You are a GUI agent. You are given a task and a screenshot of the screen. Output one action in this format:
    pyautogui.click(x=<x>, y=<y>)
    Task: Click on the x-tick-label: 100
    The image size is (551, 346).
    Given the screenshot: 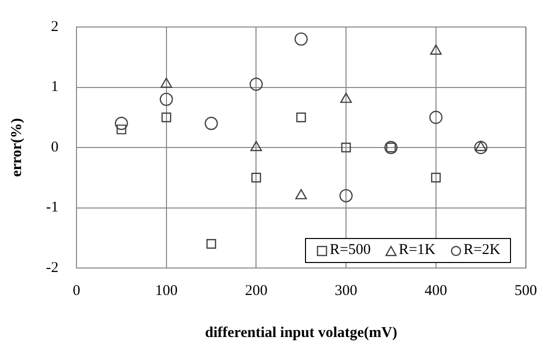 What is the action you would take?
    pyautogui.click(x=166, y=290)
    